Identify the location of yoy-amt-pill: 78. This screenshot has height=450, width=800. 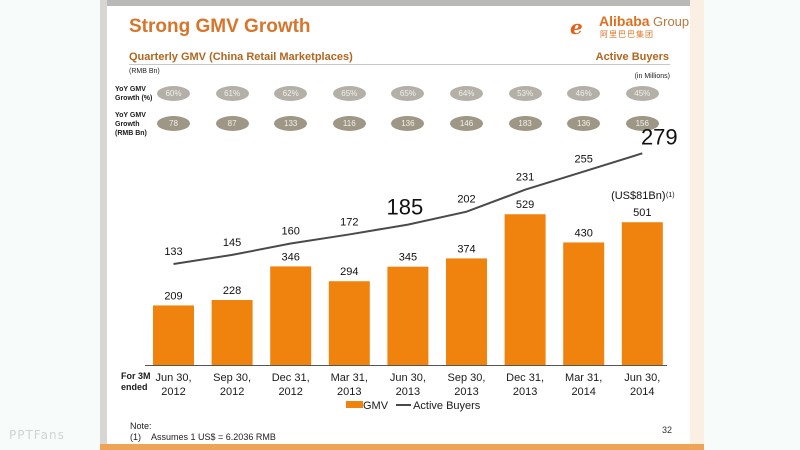
(173, 123).